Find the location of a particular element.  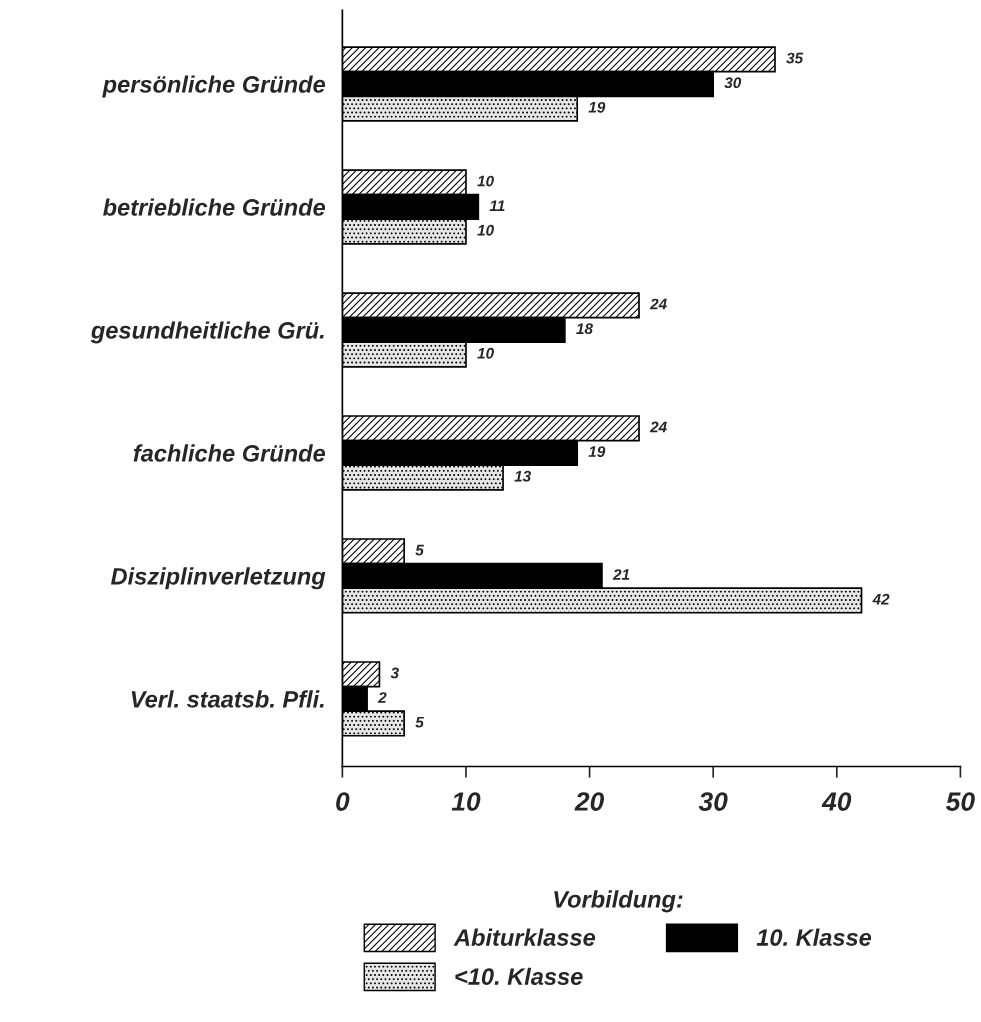

data-label: 11 is located at coordinates (497, 205).